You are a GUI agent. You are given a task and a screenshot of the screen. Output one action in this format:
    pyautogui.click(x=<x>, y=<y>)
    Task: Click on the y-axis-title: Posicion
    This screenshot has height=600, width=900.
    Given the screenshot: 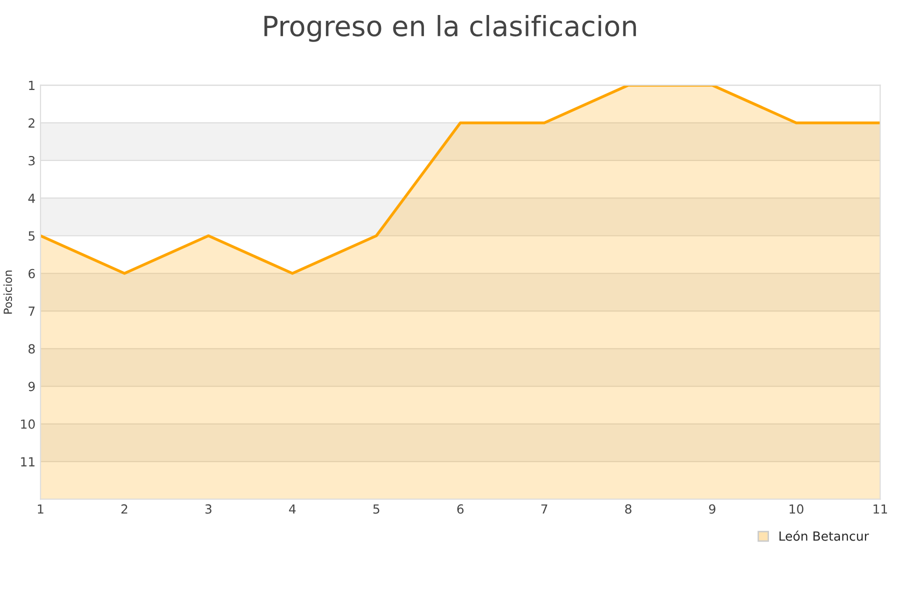 What is the action you would take?
    pyautogui.click(x=7, y=292)
    